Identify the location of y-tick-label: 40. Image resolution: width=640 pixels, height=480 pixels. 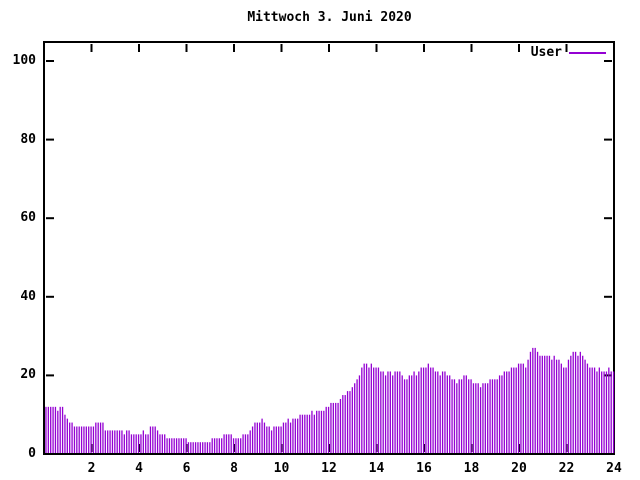
(28, 296).